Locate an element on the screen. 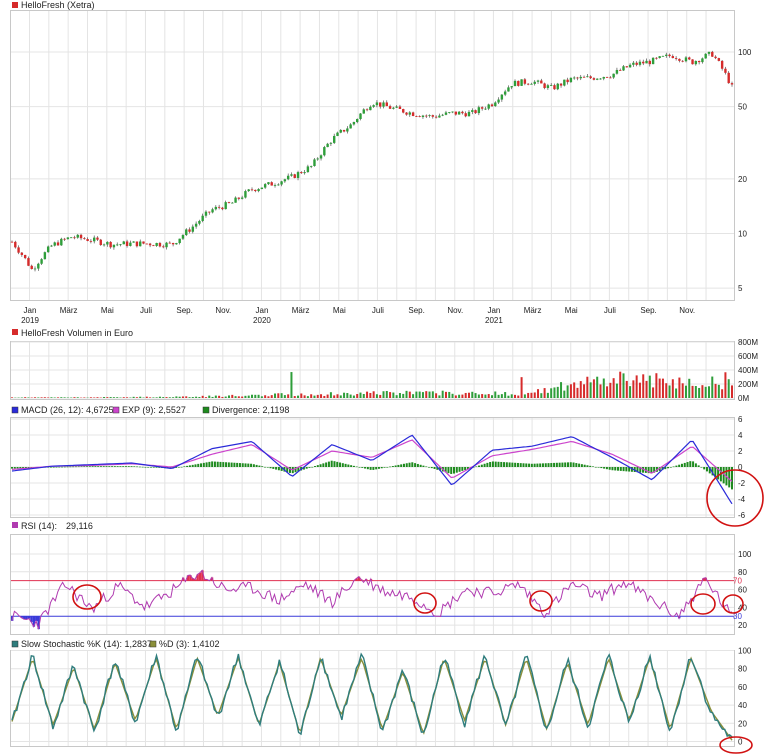 The width and height of the screenshot is (771, 754). stoch-legend-label-0: Slow Stochastic %K (14): 1,2837 is located at coordinates (86, 644).